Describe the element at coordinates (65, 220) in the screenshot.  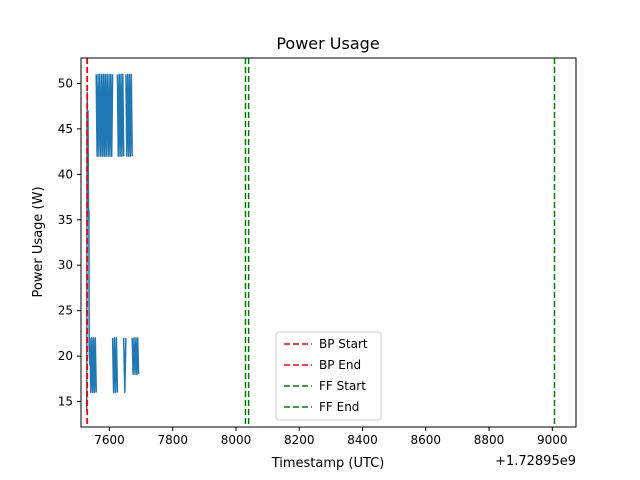
I see `y-tick-label: 35` at that location.